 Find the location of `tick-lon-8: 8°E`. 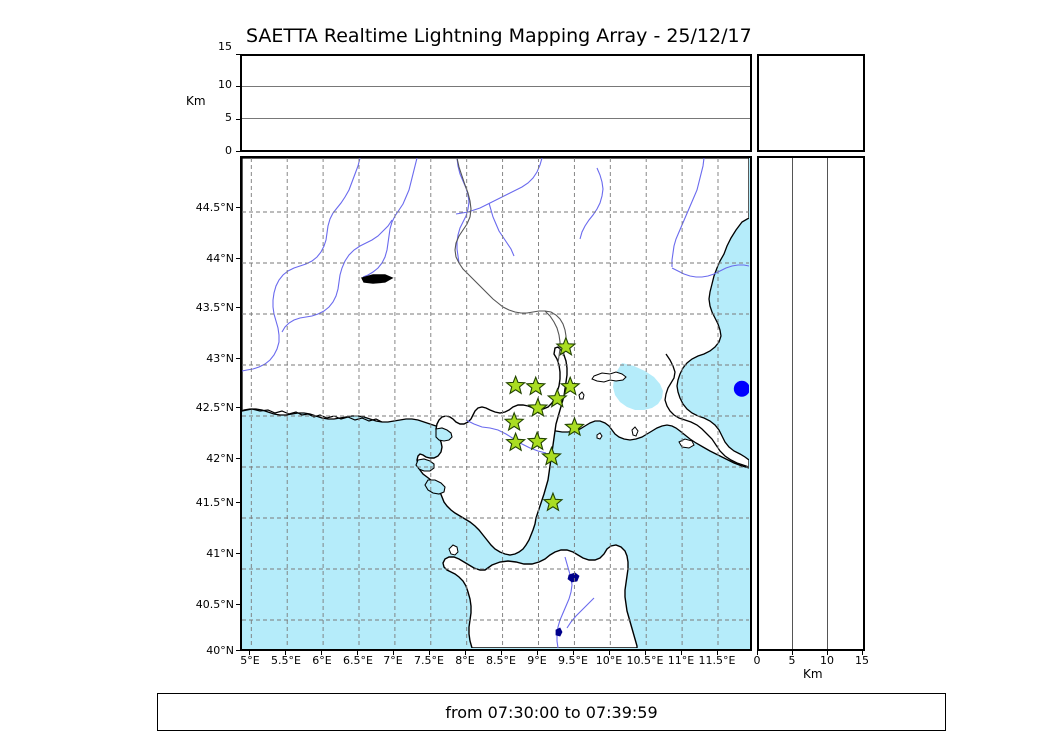

tick-lon-8: 8°E is located at coordinates (465, 660).